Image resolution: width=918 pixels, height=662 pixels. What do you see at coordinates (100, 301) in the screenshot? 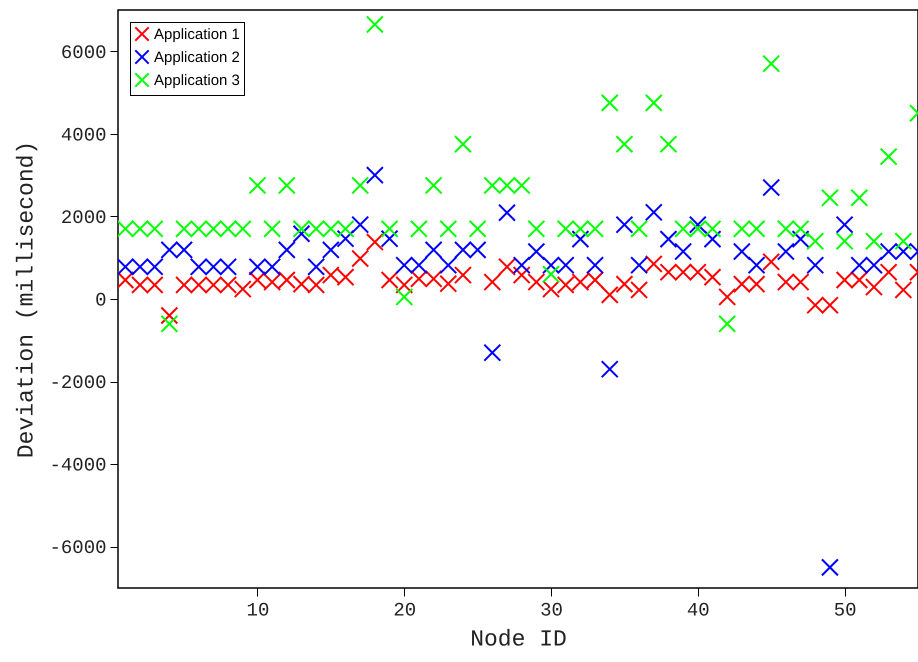
I see `y-tick-label: 0` at bounding box center [100, 301].